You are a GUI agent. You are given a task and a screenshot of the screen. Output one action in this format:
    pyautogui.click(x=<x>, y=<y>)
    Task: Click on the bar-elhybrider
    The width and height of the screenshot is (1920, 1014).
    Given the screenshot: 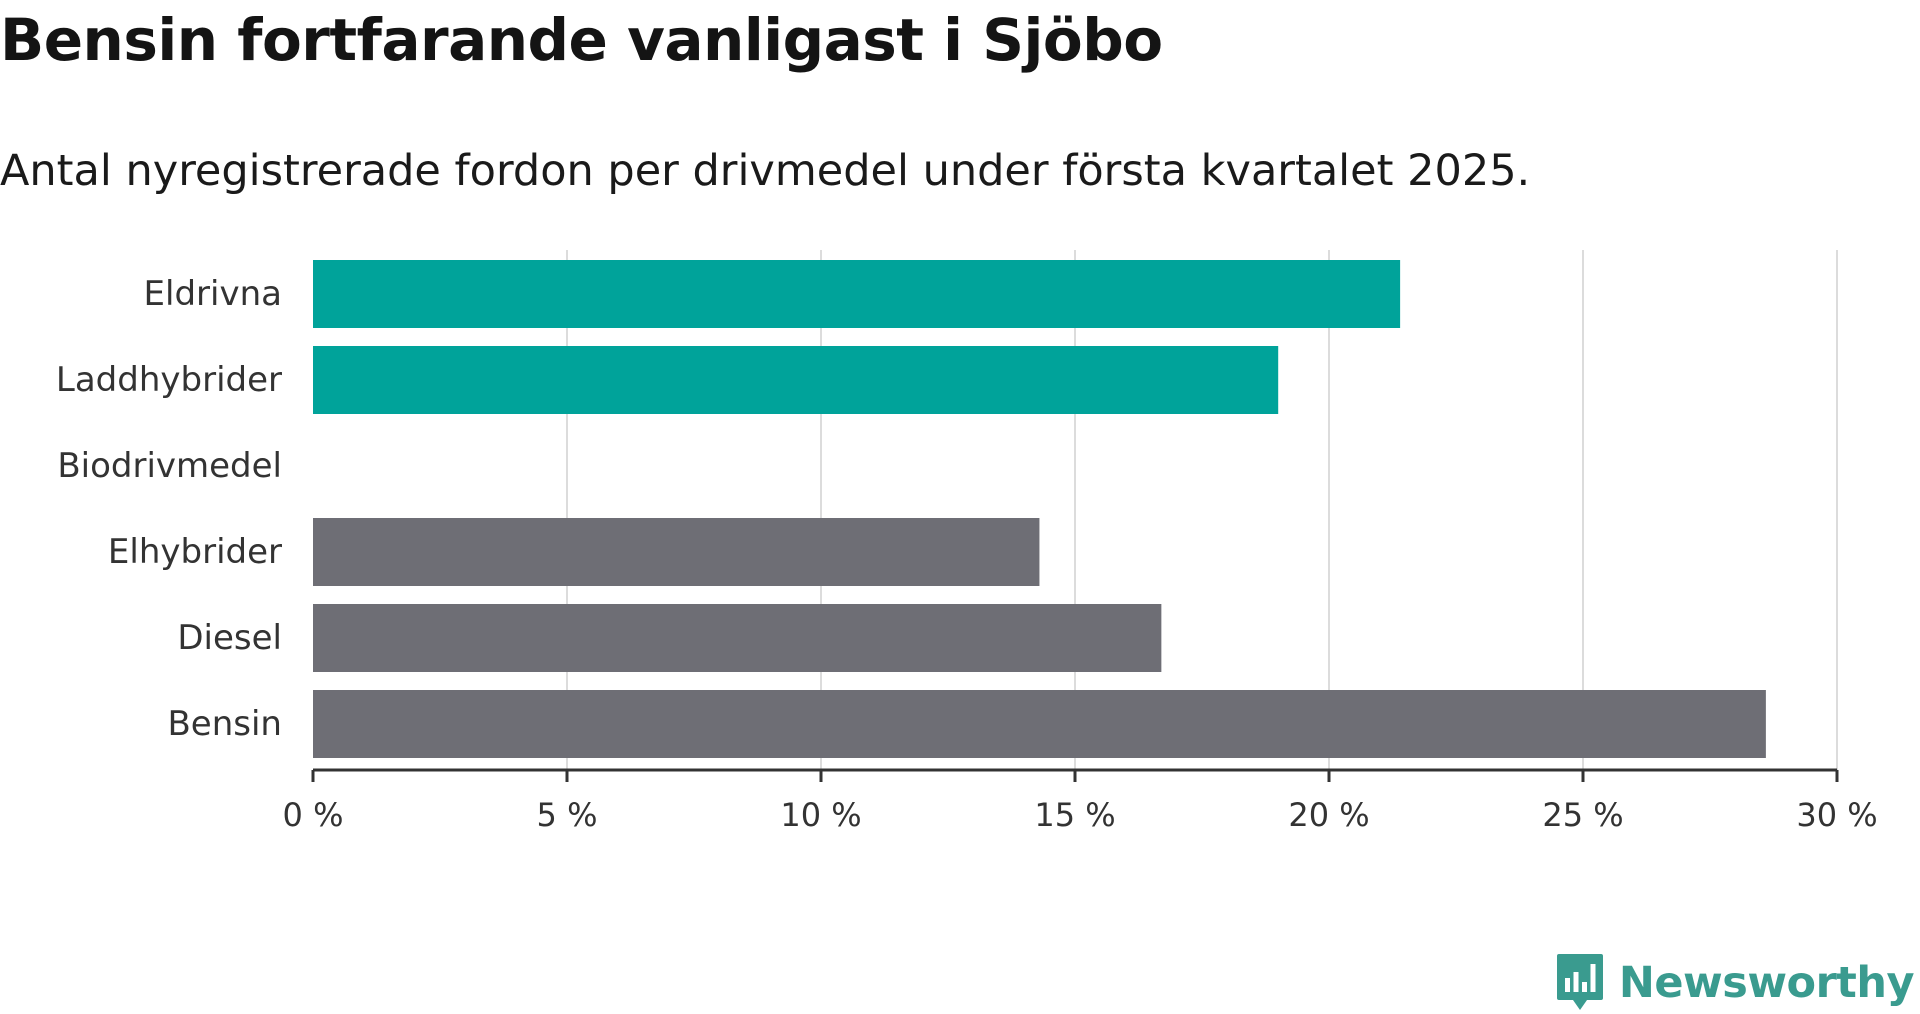 What is the action you would take?
    pyautogui.click(x=676, y=552)
    